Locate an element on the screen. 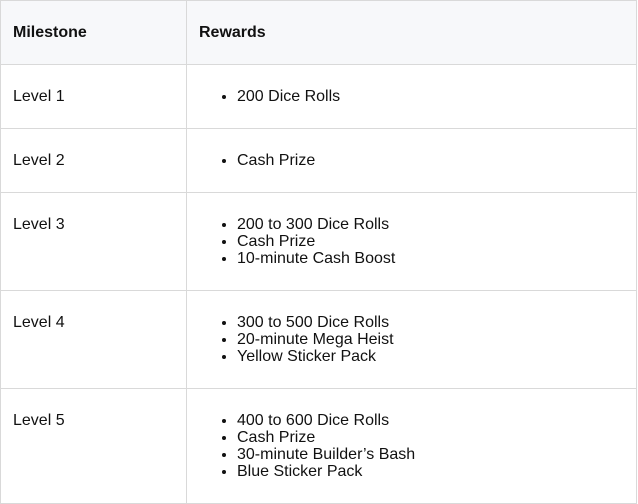 Image resolution: width=638 pixels, height=504 pixels. reward-item: Blue Sticker Pack is located at coordinates (430, 471).